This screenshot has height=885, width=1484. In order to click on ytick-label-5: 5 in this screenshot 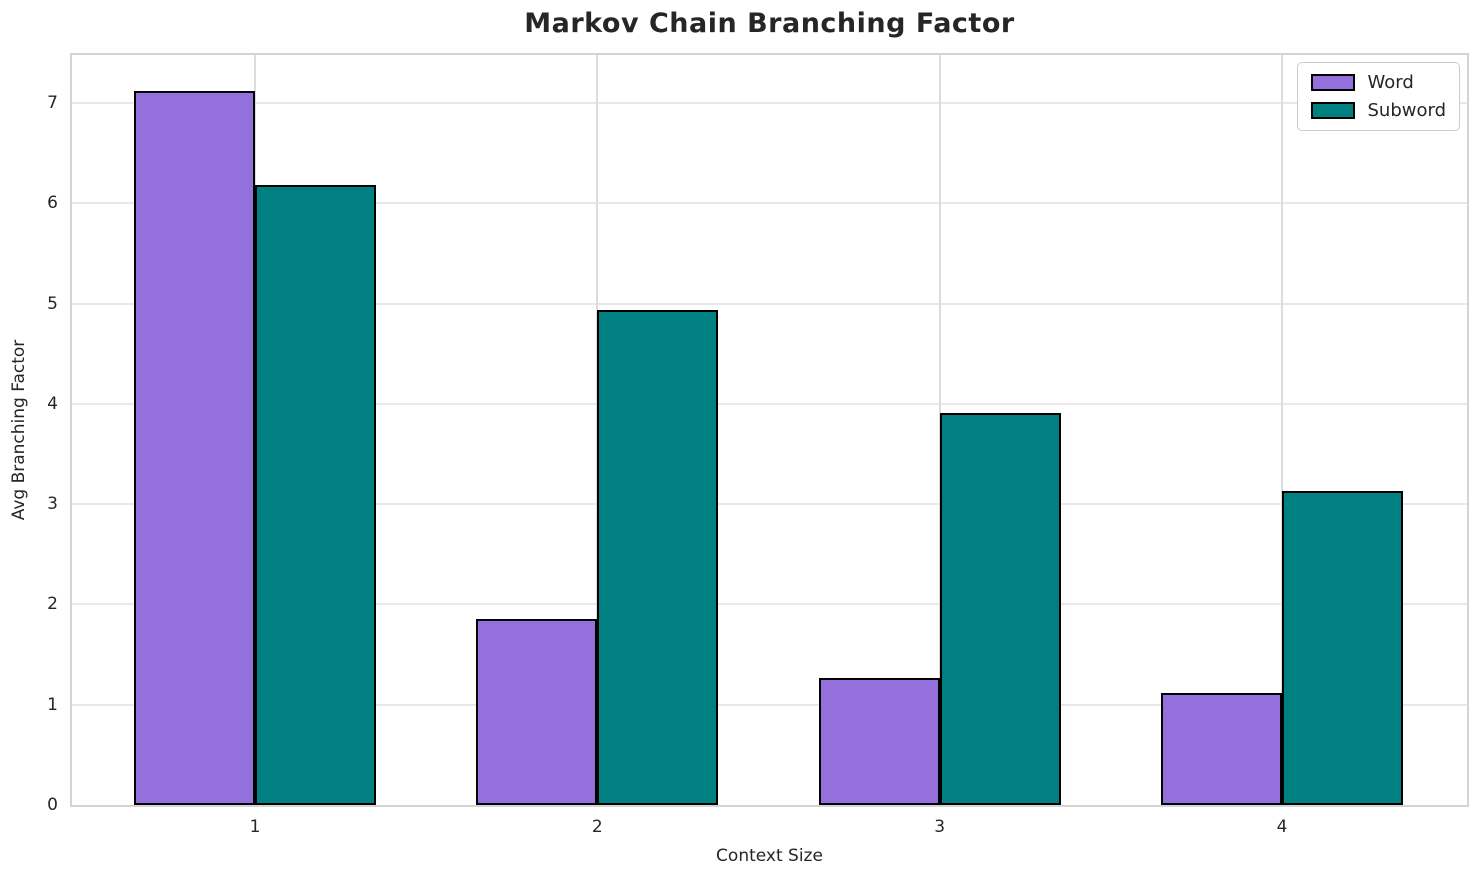, I will do `click(52, 303)`.